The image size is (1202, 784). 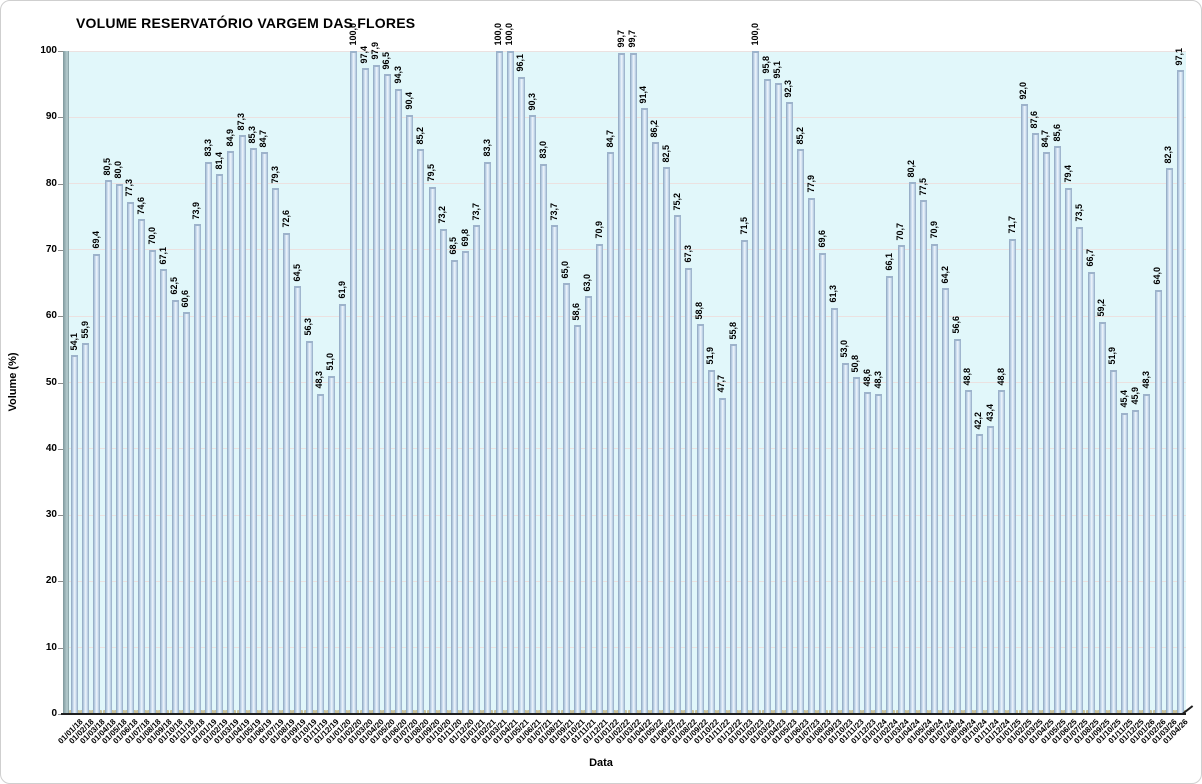 What do you see at coordinates (624, 51) in the screenshot?
I see `gridline` at bounding box center [624, 51].